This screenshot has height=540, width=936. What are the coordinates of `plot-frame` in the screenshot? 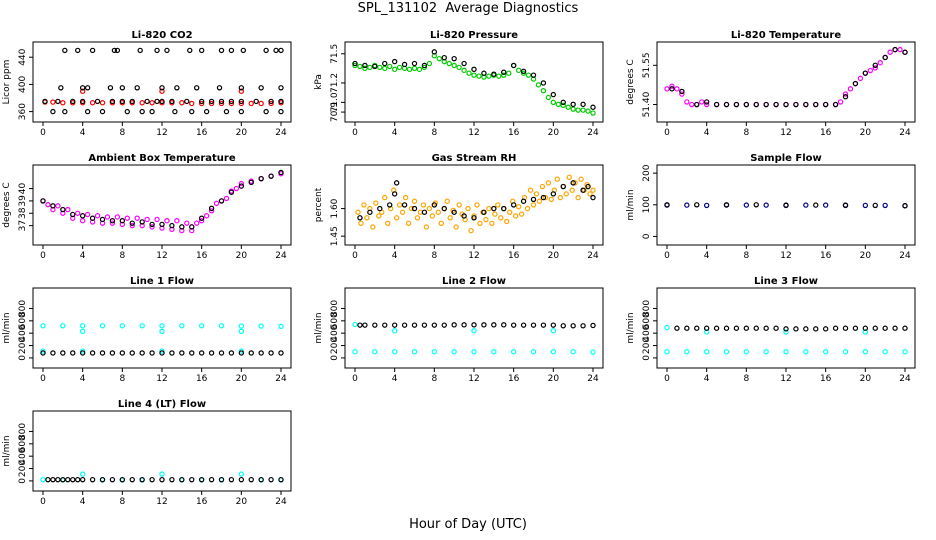 It's located at (162, 82).